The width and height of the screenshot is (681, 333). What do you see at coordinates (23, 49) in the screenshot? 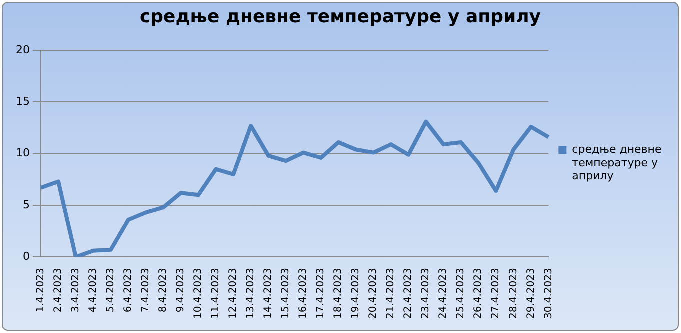
I see `y-tick-label: 20` at bounding box center [23, 49].